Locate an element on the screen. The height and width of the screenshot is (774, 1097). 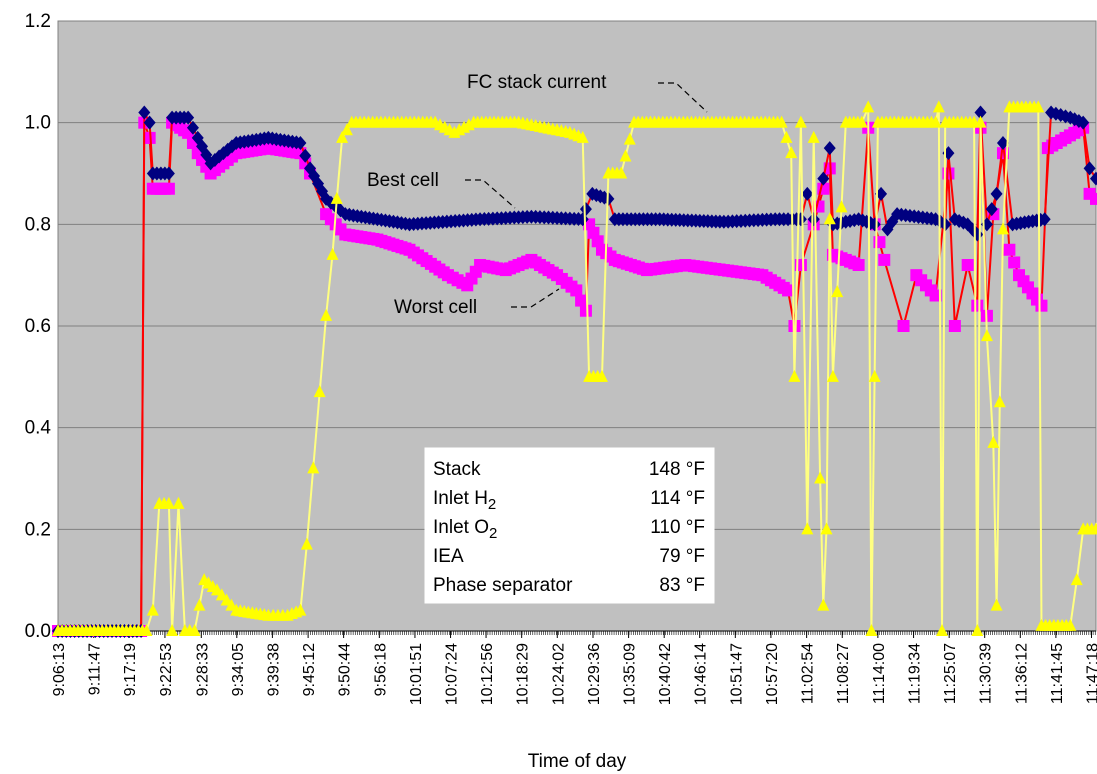
annotation-label-worst-cell: Worst cell is located at coordinates (435, 307).